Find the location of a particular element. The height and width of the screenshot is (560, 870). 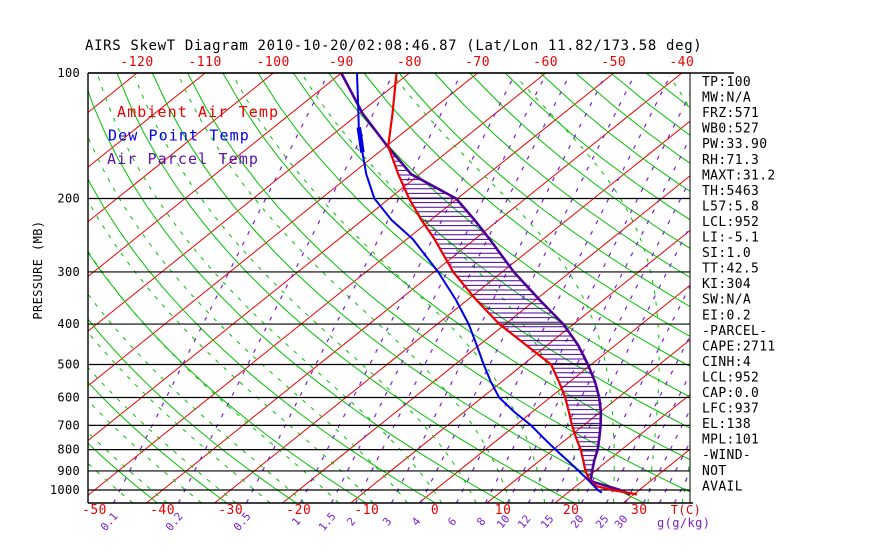

mixing-ratio-tick-label: 3 is located at coordinates (387, 521).